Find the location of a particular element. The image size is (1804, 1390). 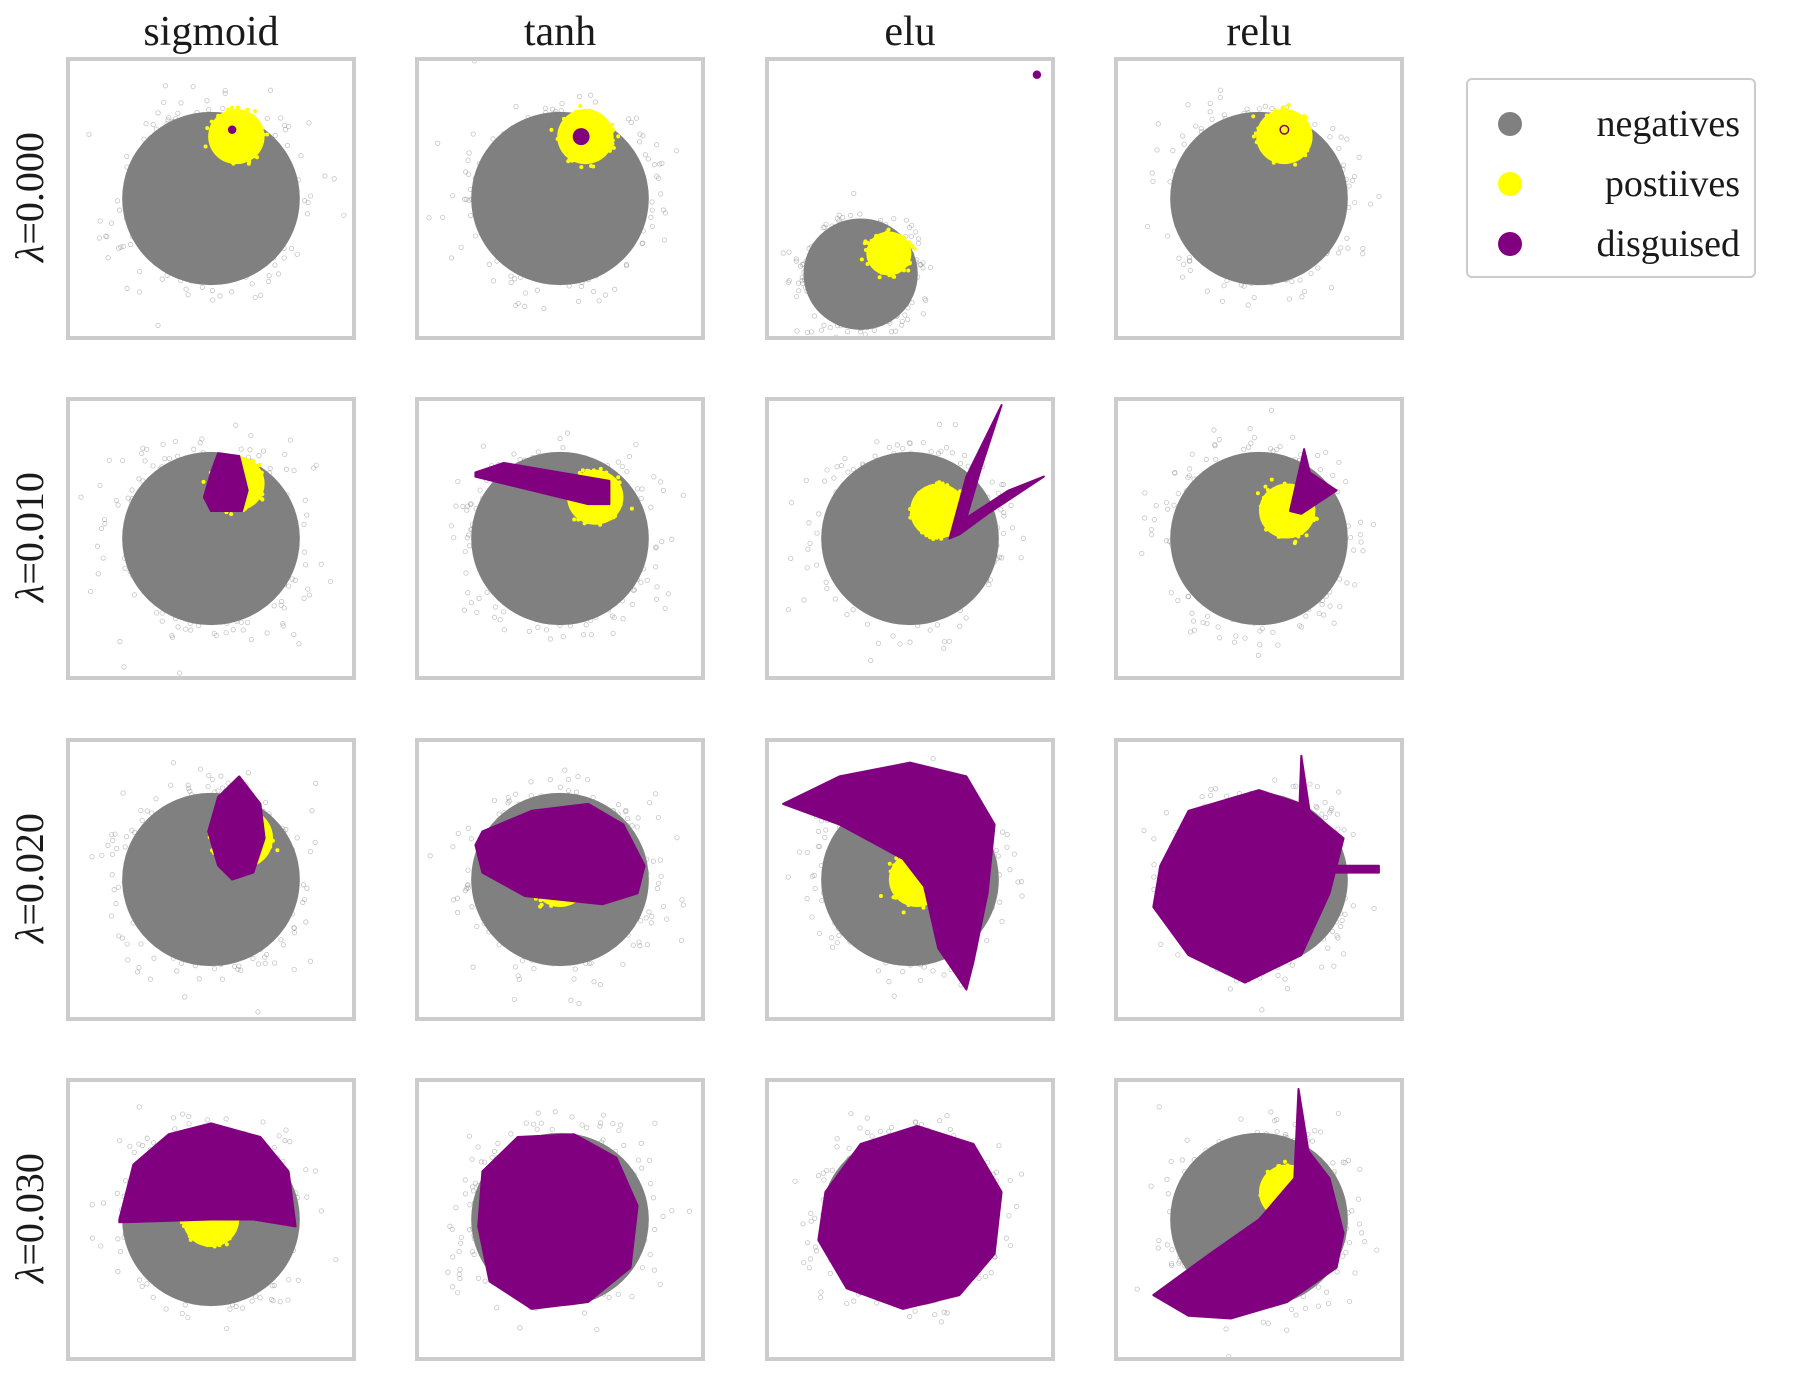

negatives-cloud is located at coordinates (1258, 532).